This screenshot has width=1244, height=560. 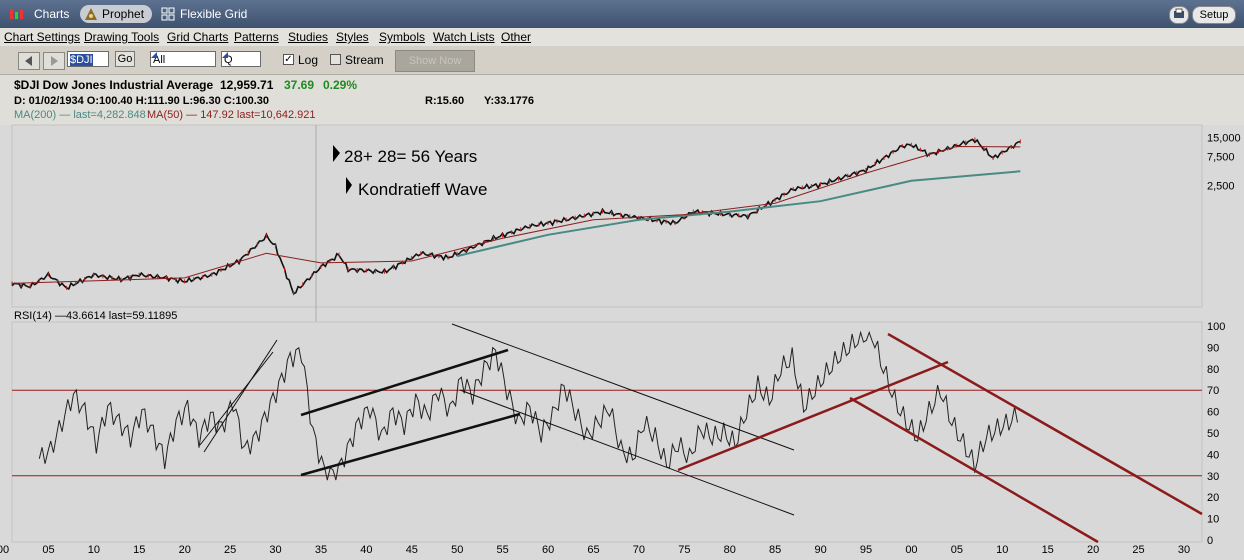 I want to click on dropdown-corner-icon, so click(x=154, y=55).